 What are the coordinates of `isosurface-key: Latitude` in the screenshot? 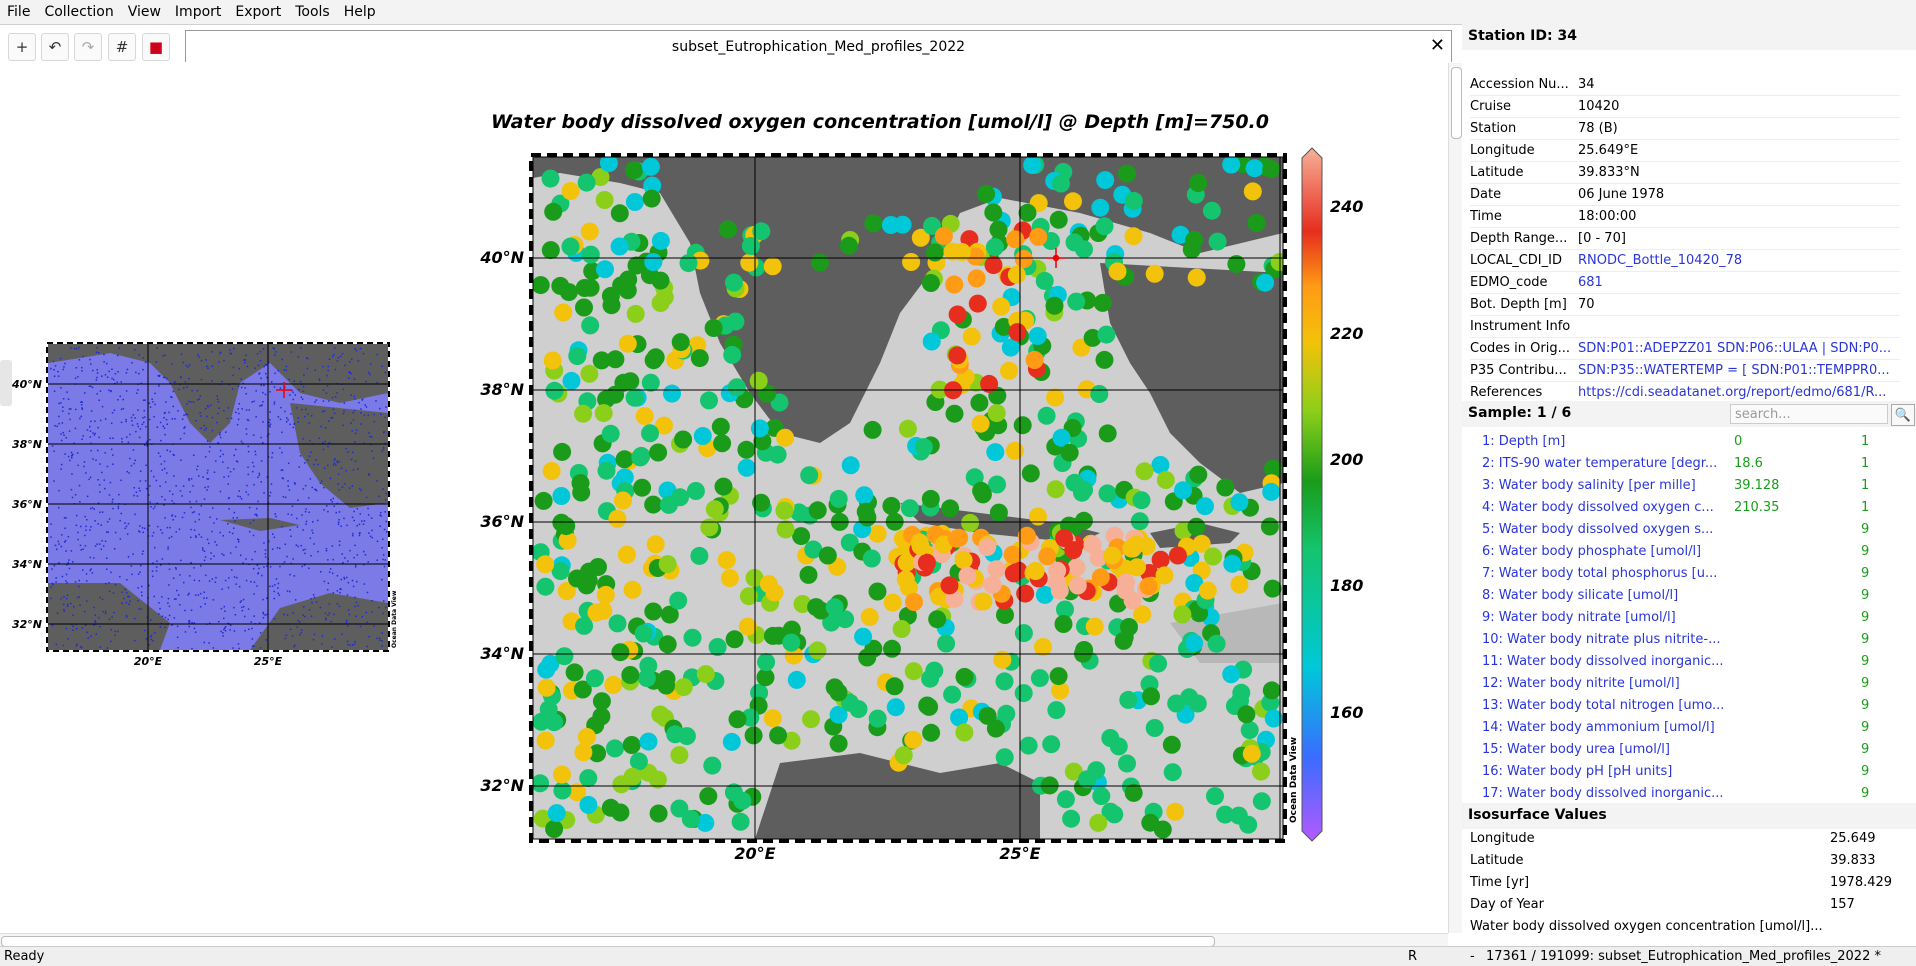 It's located at (1497, 860).